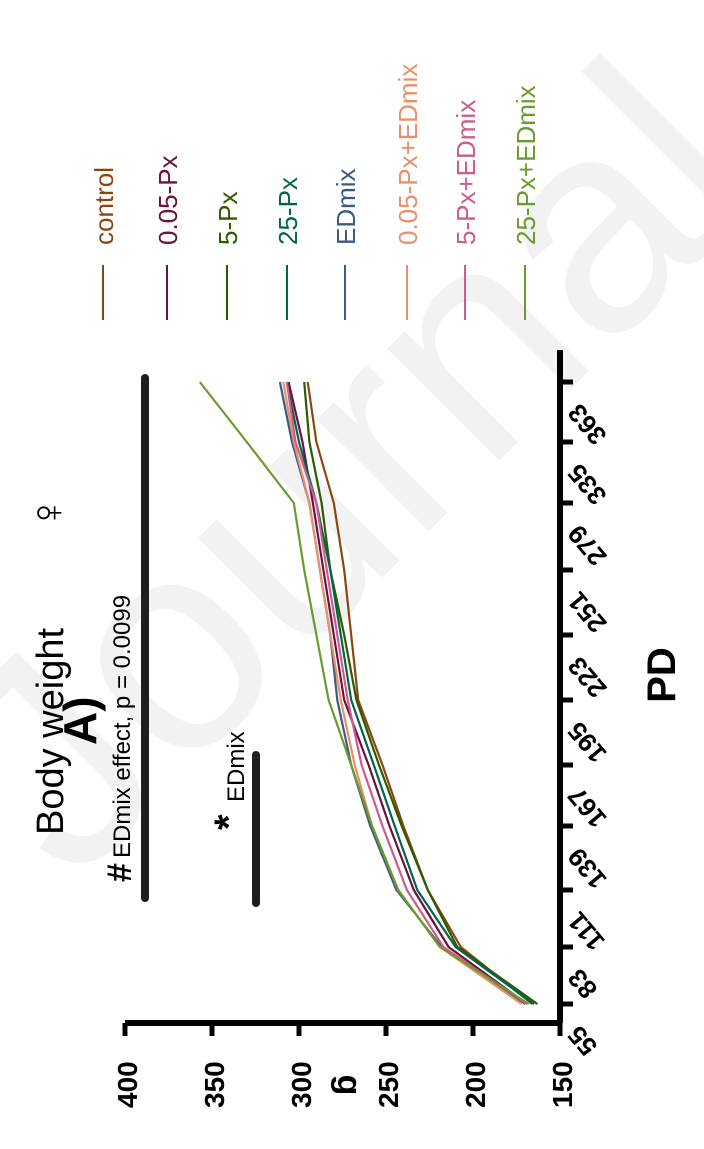  Describe the element at coordinates (122, 726) in the screenshot. I see `edmix-effect-label: EDmix effect, p = 0.0099` at that location.